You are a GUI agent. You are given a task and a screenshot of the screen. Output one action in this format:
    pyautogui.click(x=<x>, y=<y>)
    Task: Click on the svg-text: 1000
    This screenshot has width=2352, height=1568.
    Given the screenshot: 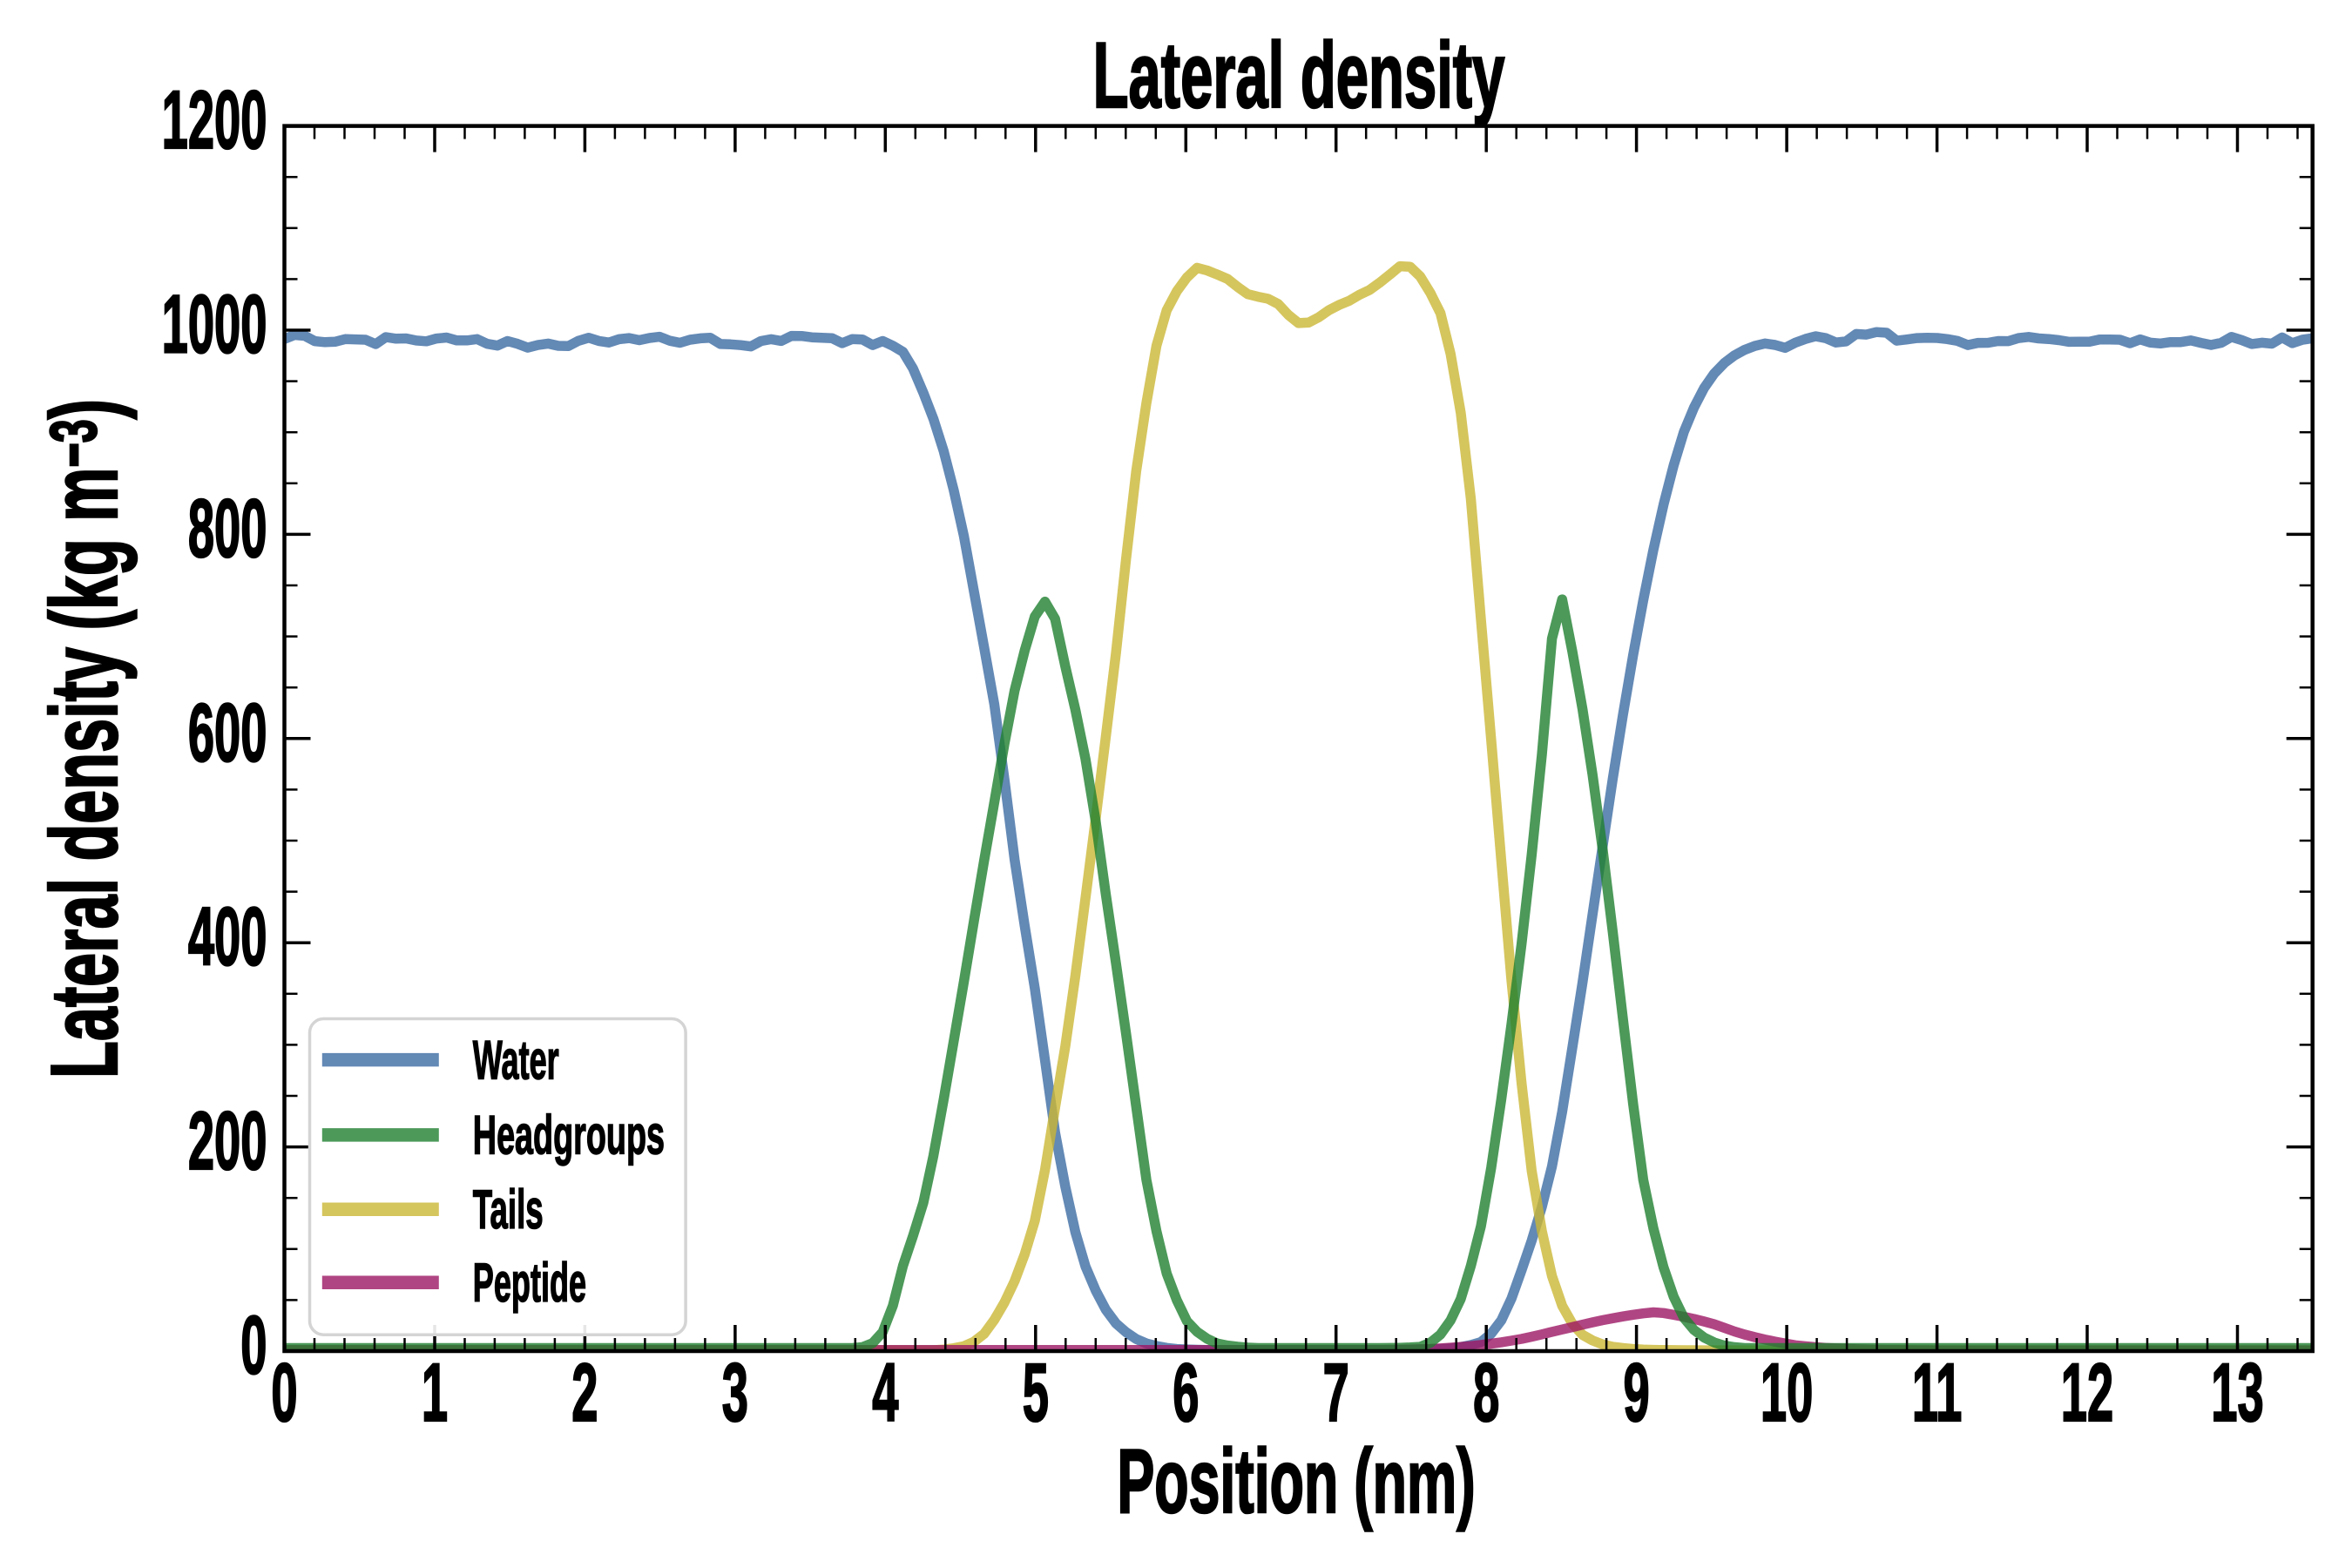 What is the action you would take?
    pyautogui.click(x=215, y=324)
    